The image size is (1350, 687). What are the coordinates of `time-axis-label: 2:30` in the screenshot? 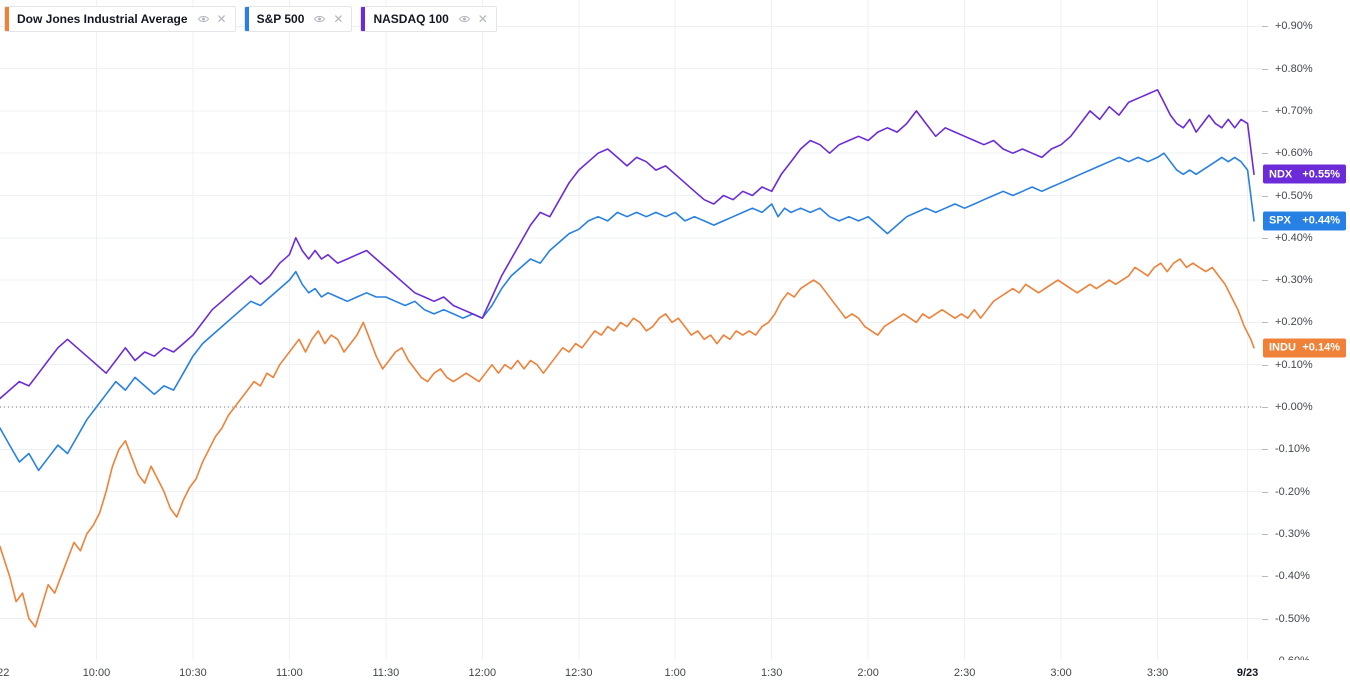 It's located at (964, 673).